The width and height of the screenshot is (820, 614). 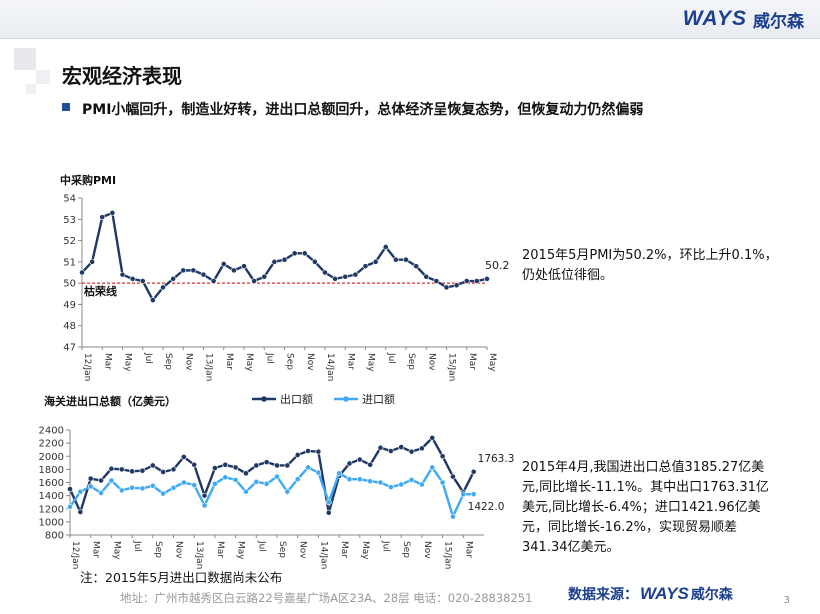 What do you see at coordinates (603, 595) in the screenshot?
I see `data-source-label: 数据来源：` at bounding box center [603, 595].